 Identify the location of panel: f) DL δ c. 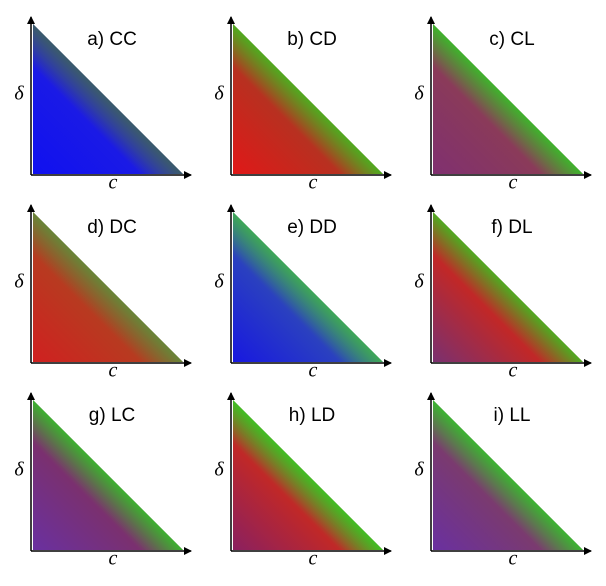
(503, 293).